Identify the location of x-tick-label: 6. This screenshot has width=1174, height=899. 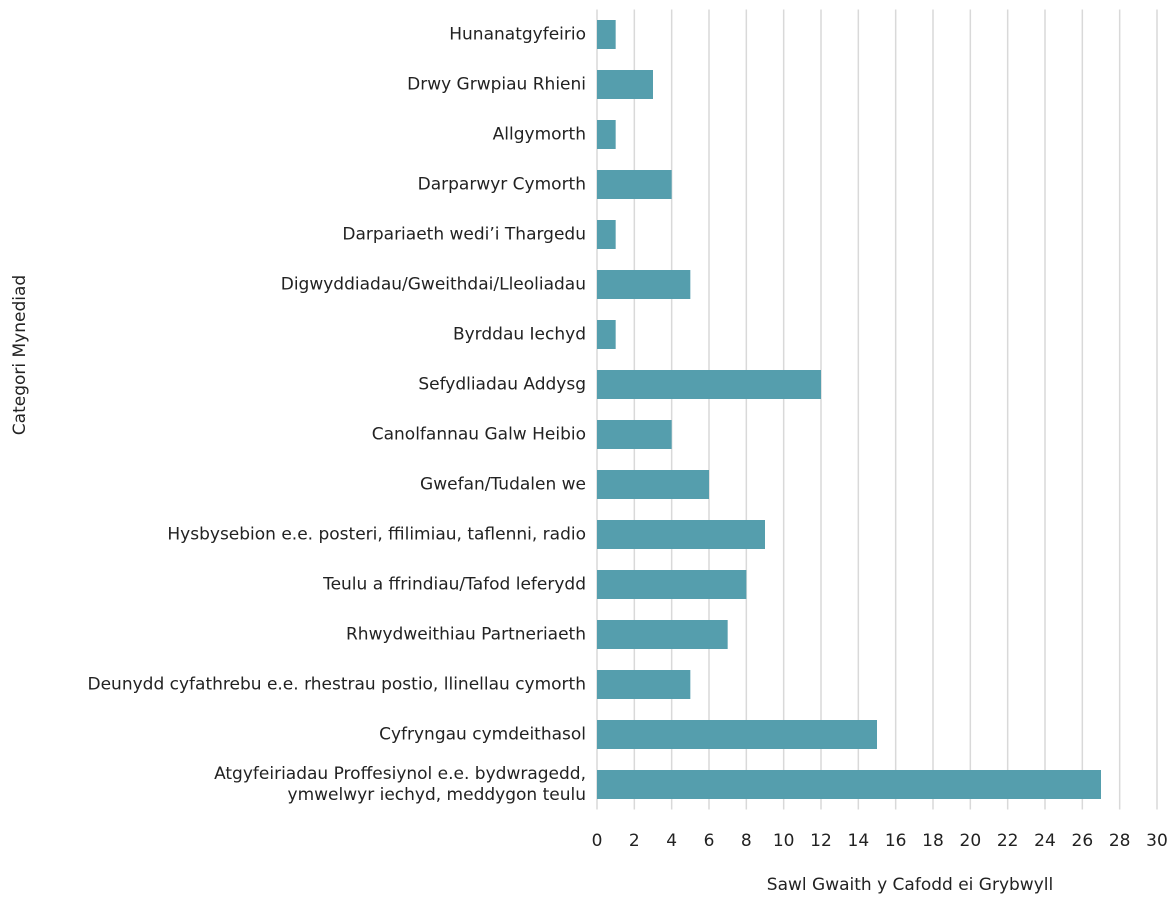
(709, 841).